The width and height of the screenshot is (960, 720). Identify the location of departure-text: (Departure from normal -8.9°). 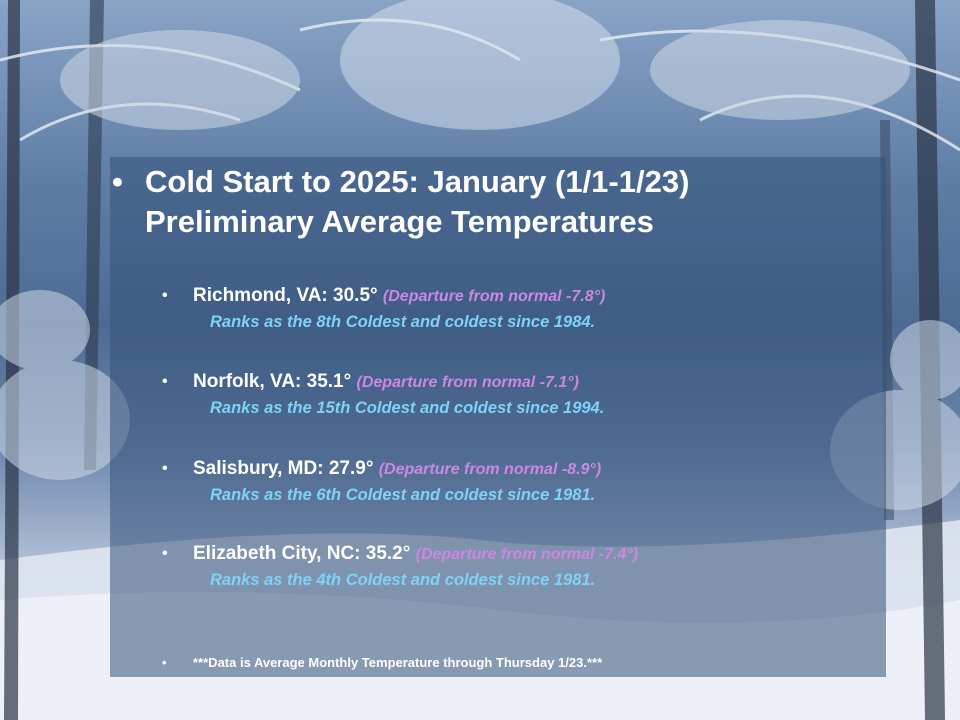
(490, 469).